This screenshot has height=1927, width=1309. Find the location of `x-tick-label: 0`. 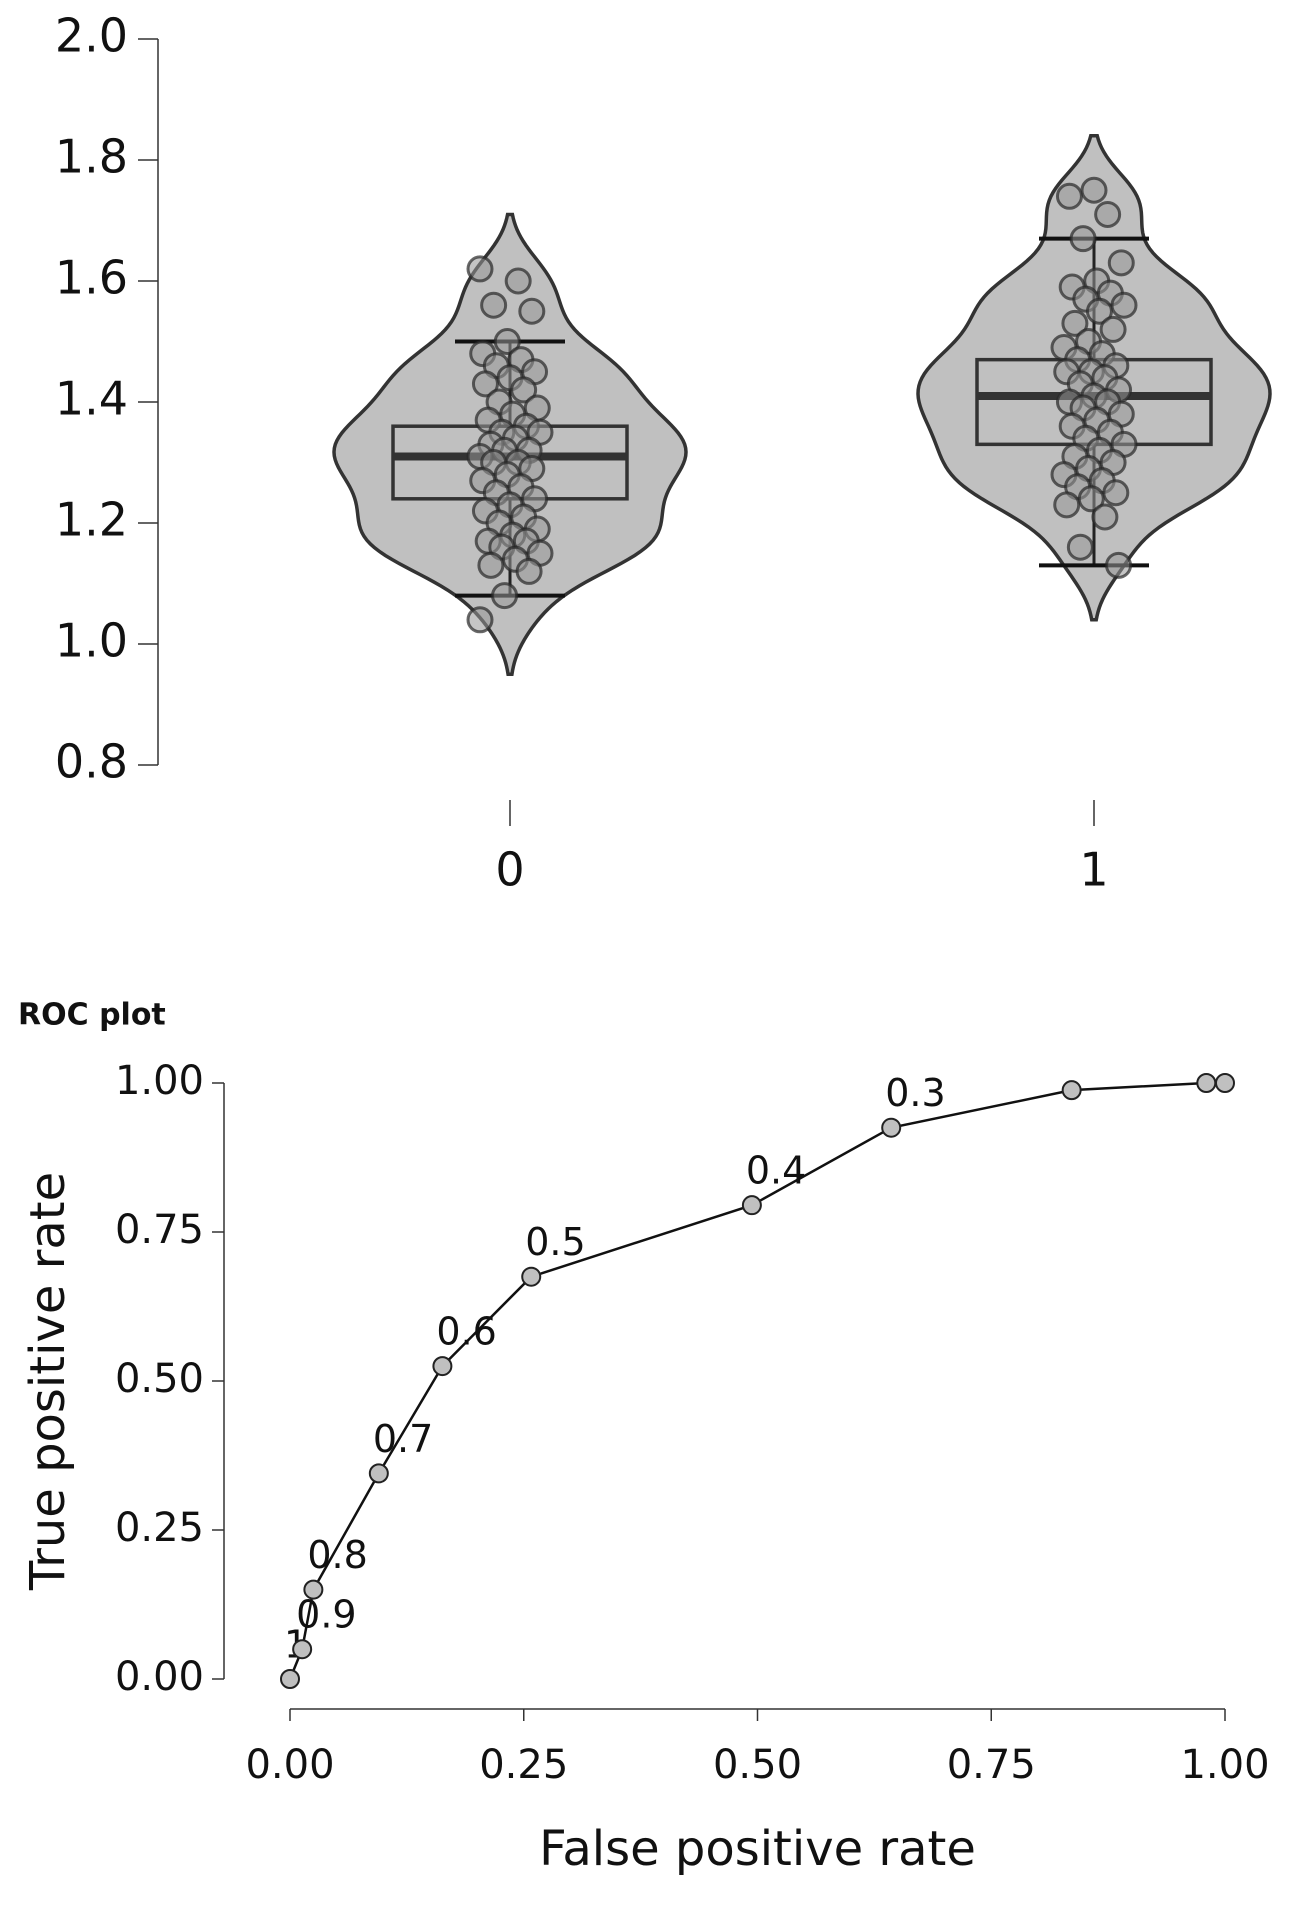

x-tick-label: 0 is located at coordinates (509, 870).